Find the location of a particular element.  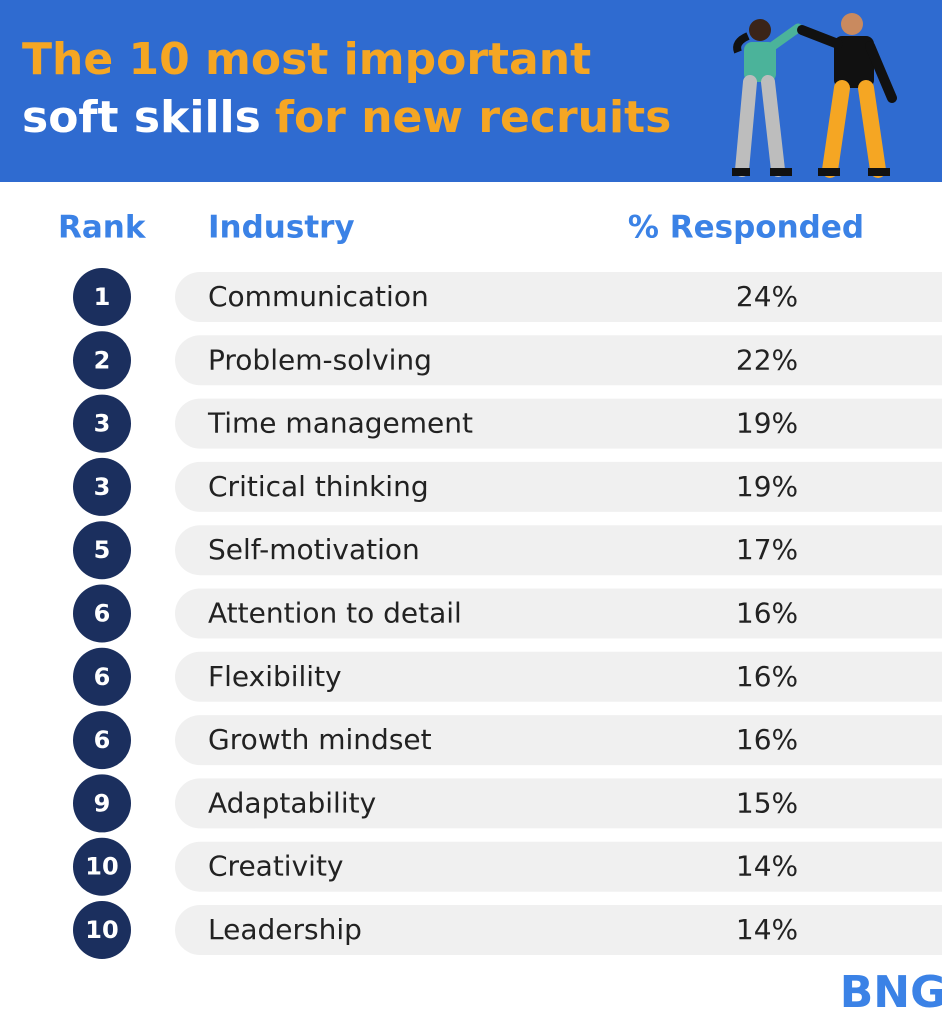

column-header: Rank is located at coordinates (102, 228).